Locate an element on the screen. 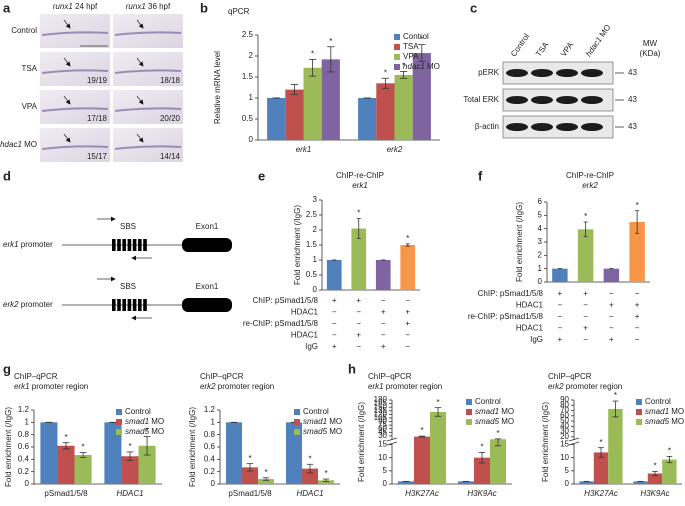 This screenshot has height=506, width=685. y-tick-label: 2 is located at coordinates (251, 55).